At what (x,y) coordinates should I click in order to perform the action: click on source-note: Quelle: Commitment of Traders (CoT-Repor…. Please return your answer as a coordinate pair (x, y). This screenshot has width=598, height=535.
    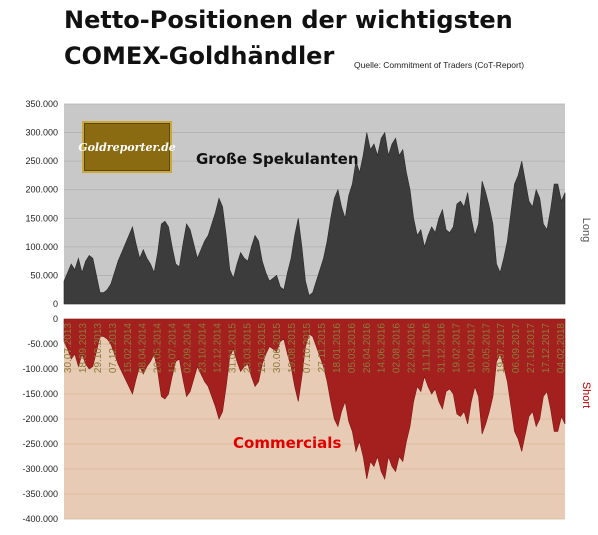
    Looking at the image, I should click on (439, 65).